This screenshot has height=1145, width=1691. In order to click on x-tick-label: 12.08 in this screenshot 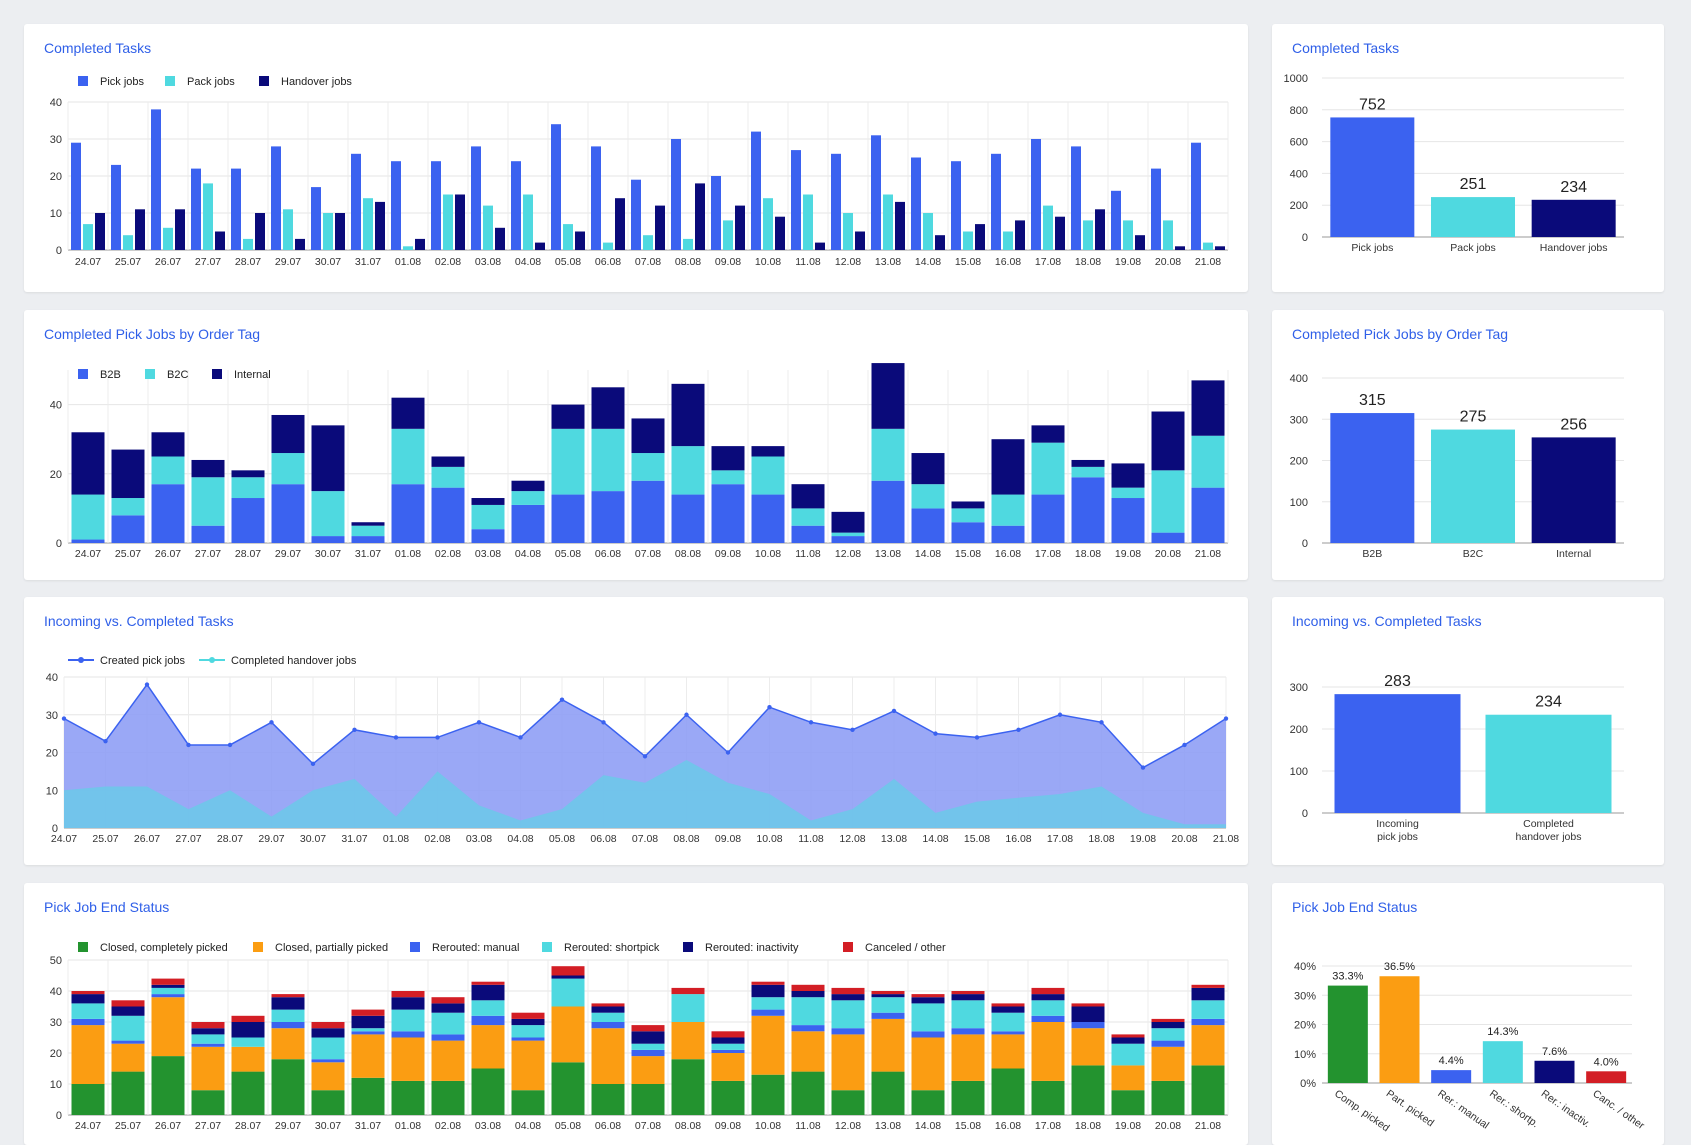, I will do `click(852, 839)`.